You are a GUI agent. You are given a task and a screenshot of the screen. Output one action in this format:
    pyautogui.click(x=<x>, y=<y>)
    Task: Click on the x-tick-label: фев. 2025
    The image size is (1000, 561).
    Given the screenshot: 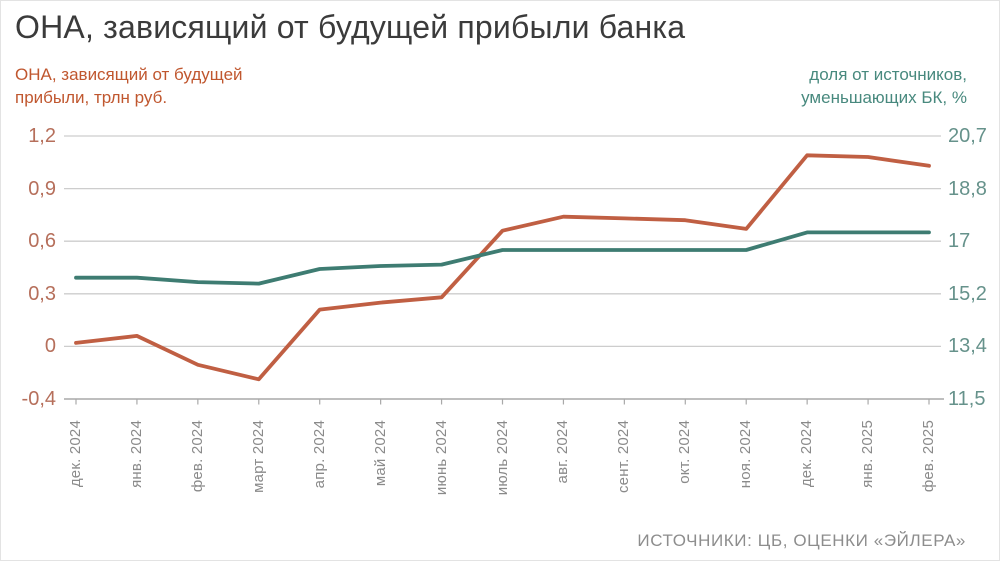 What is the action you would take?
    pyautogui.click(x=928, y=456)
    